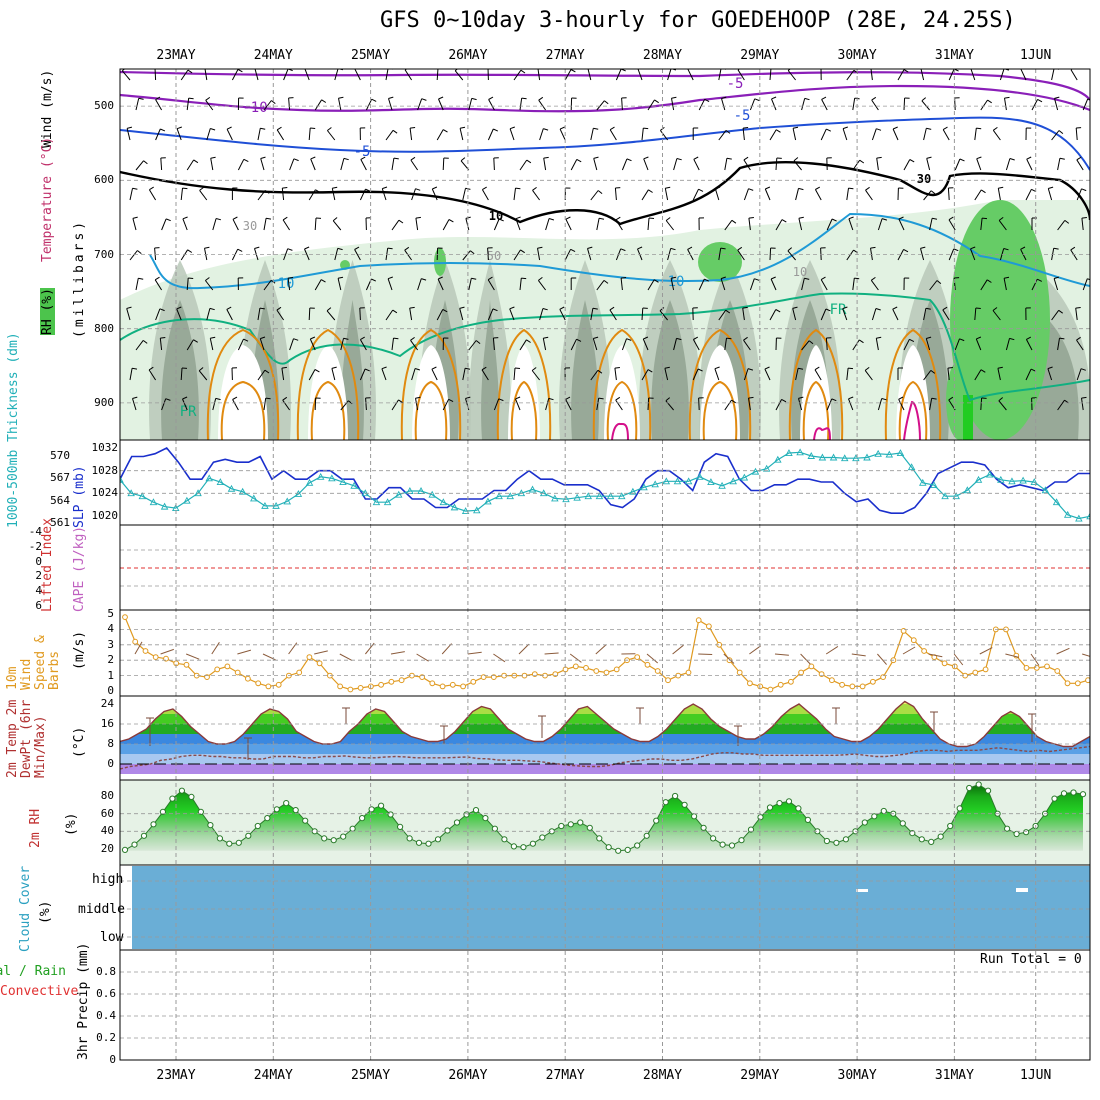 The image size is (1100, 1100). Describe the element at coordinates (605, 143) in the screenshot. I see `contour-minus5-upper` at that location.